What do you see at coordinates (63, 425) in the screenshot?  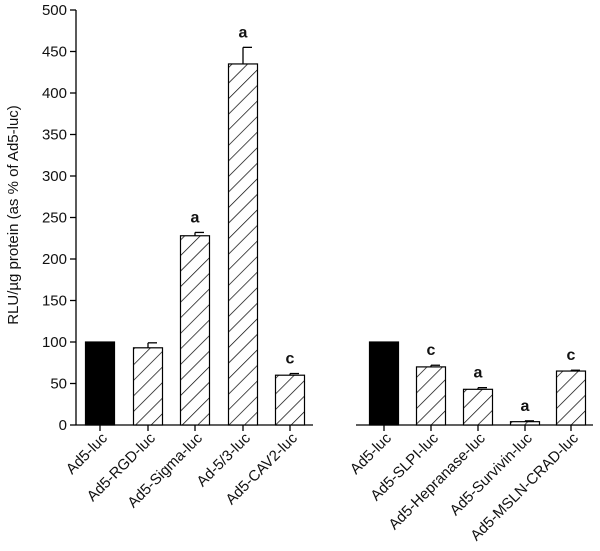 I see `y-tick-label: 0` at bounding box center [63, 425].